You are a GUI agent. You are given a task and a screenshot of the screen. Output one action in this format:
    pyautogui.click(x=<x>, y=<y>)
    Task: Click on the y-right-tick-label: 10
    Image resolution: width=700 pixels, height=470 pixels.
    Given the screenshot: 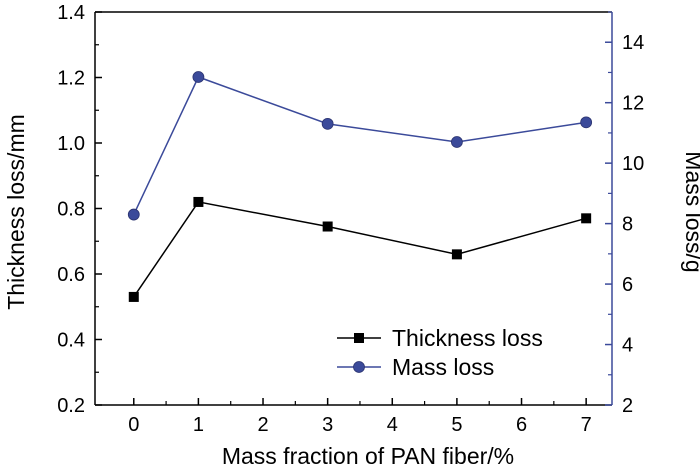 What is the action you would take?
    pyautogui.click(x=633, y=164)
    